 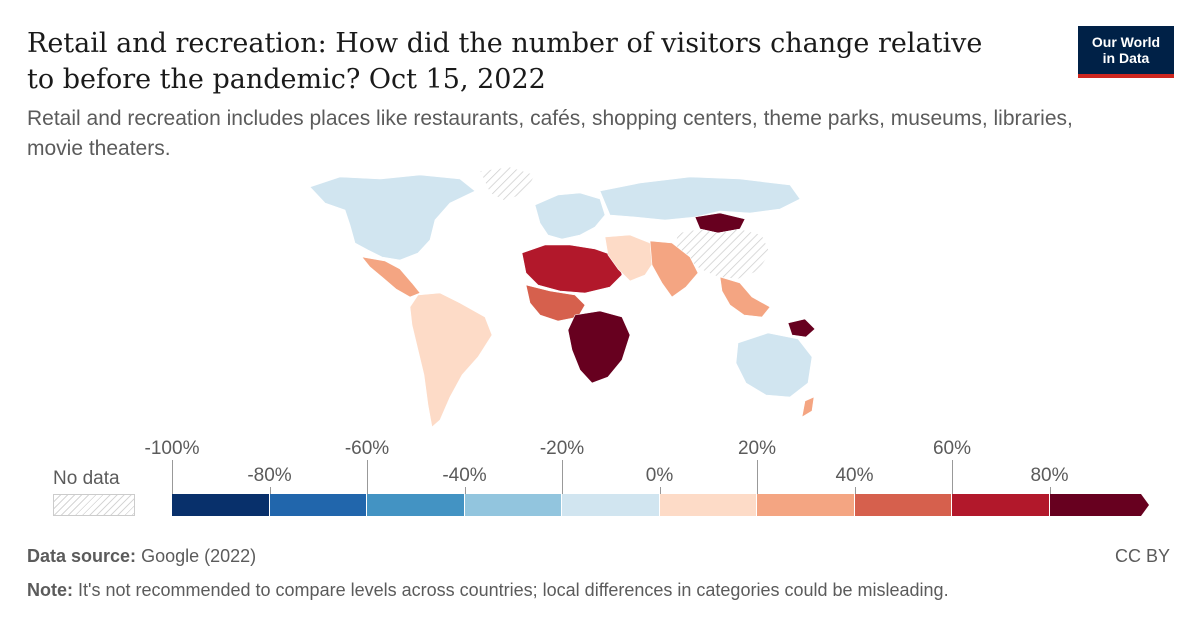 What do you see at coordinates (86, 478) in the screenshot?
I see `legend-no-data-label: No data` at bounding box center [86, 478].